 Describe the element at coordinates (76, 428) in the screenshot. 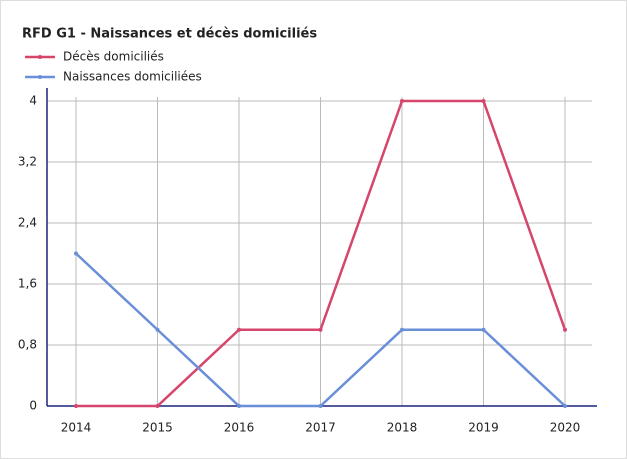

I see `x-tick-label: 2014` at that location.